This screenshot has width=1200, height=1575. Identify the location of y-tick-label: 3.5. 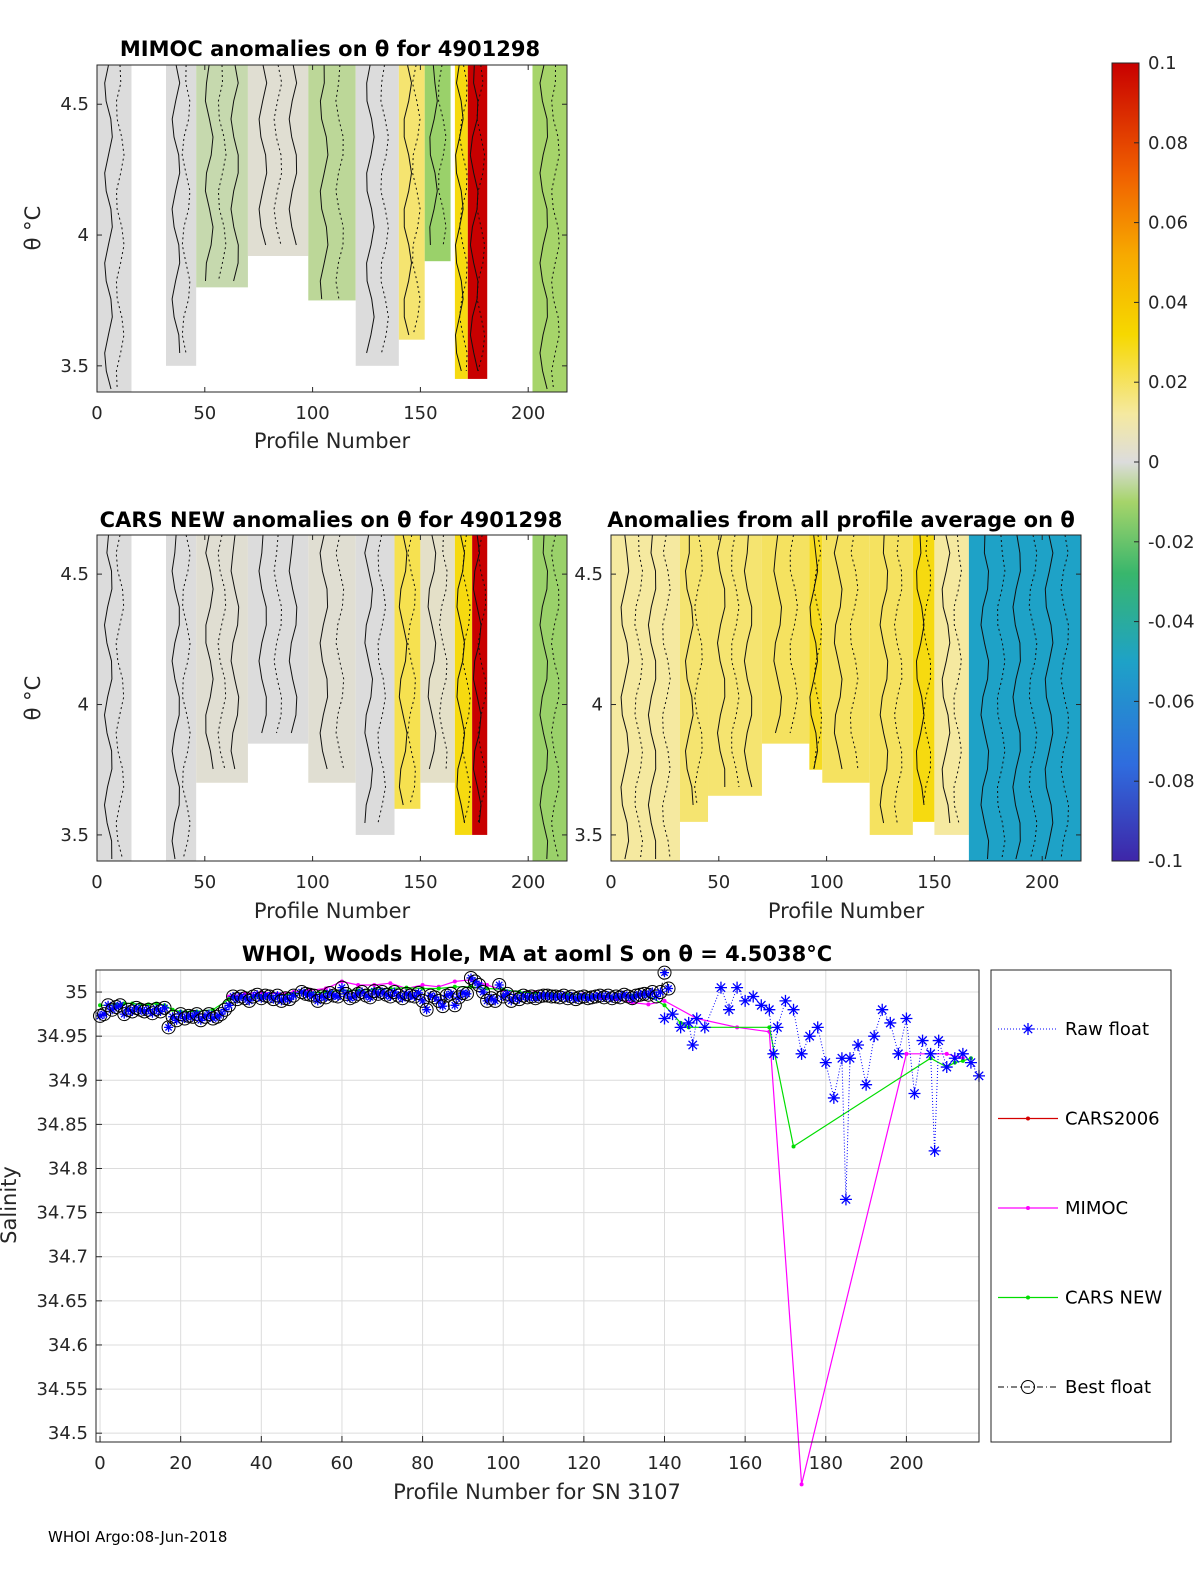
(74, 366).